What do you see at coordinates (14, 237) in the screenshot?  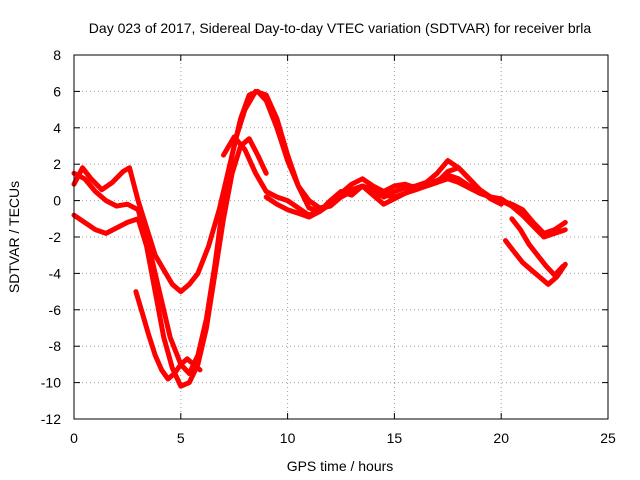 I see `y-axis-label: SDTVAR / TECUs` at bounding box center [14, 237].